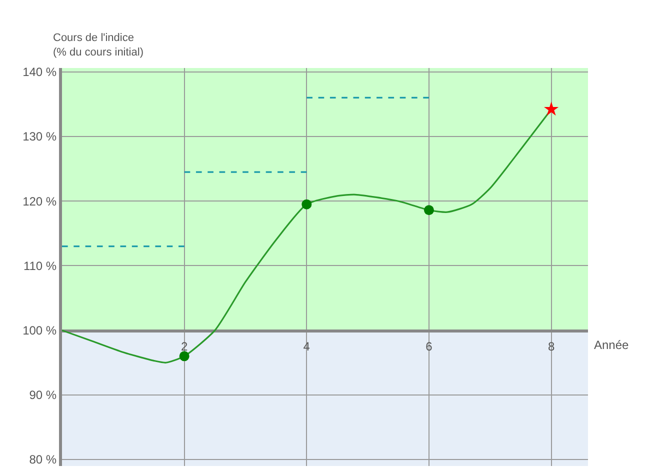 The width and height of the screenshot is (650, 474). I want to click on y-axis-title: Cours de l'indice (% du cours initial), so click(98, 45).